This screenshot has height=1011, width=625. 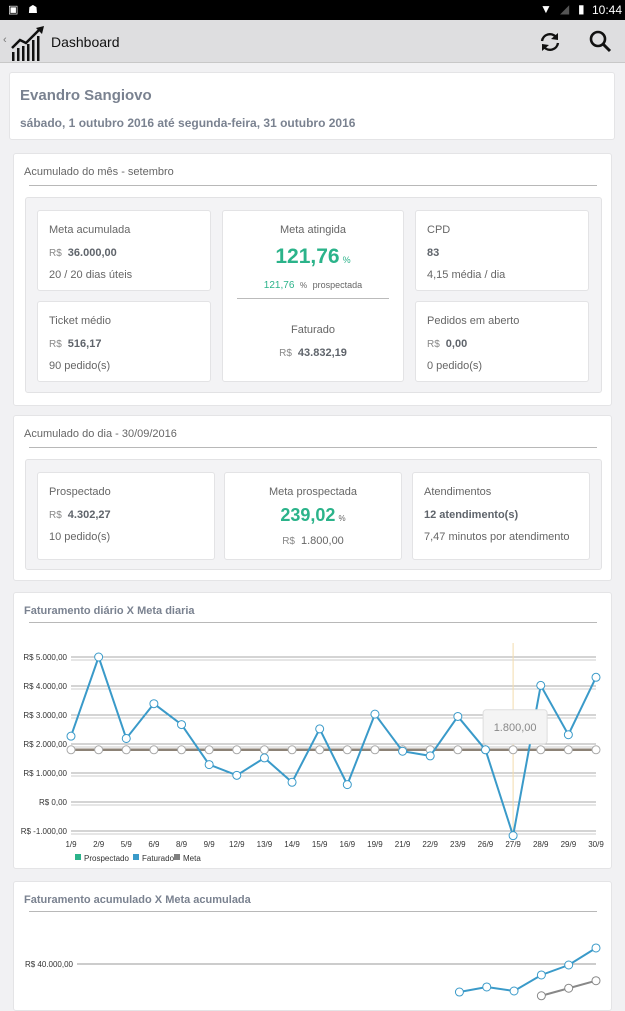 What do you see at coordinates (99, 844) in the screenshot?
I see `x-tick-label: 2/9` at bounding box center [99, 844].